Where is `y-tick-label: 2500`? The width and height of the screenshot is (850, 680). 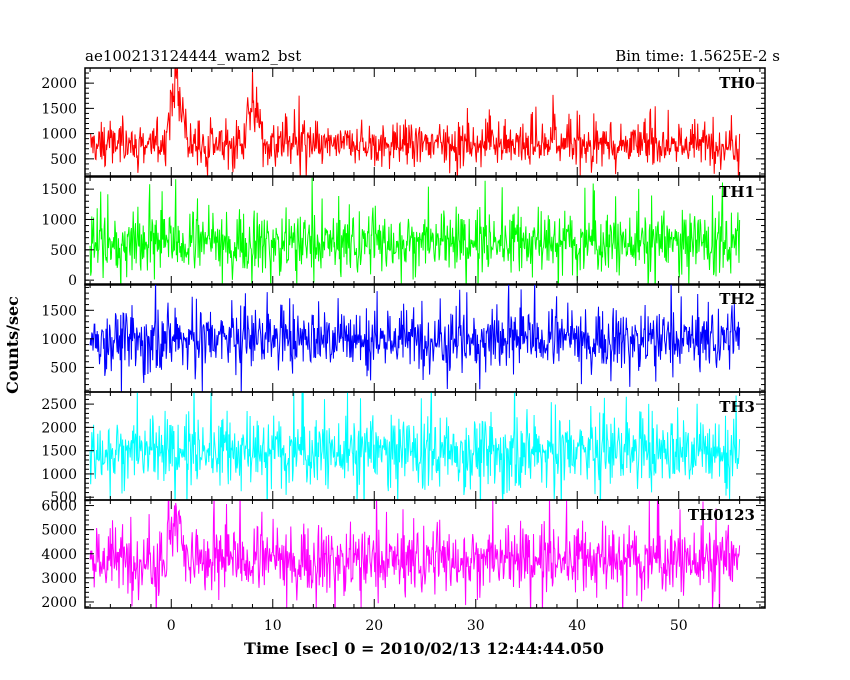 y-tick-label: 2500 is located at coordinates (59, 405).